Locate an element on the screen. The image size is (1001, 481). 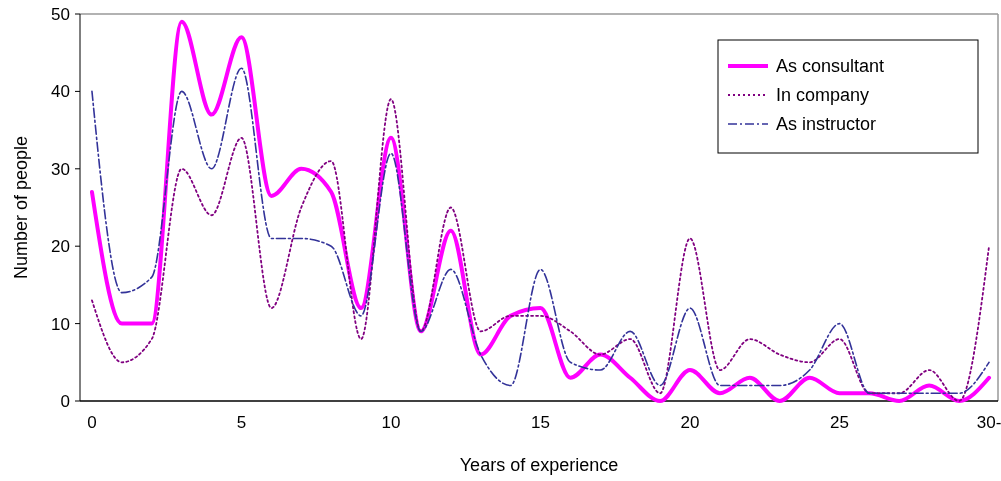
x-tick-label: 20 is located at coordinates (690, 422).